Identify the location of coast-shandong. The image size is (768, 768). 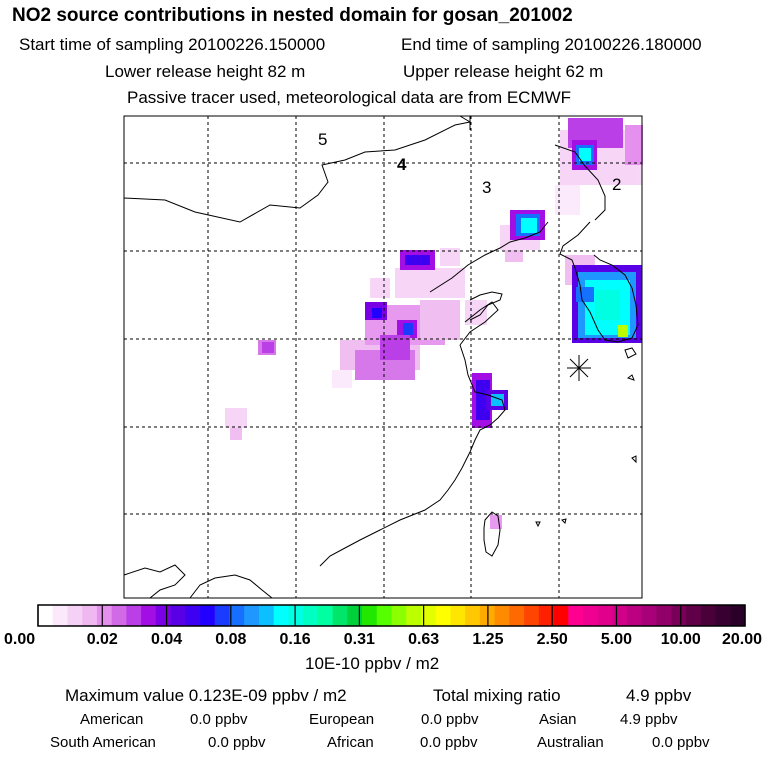
(479, 323).